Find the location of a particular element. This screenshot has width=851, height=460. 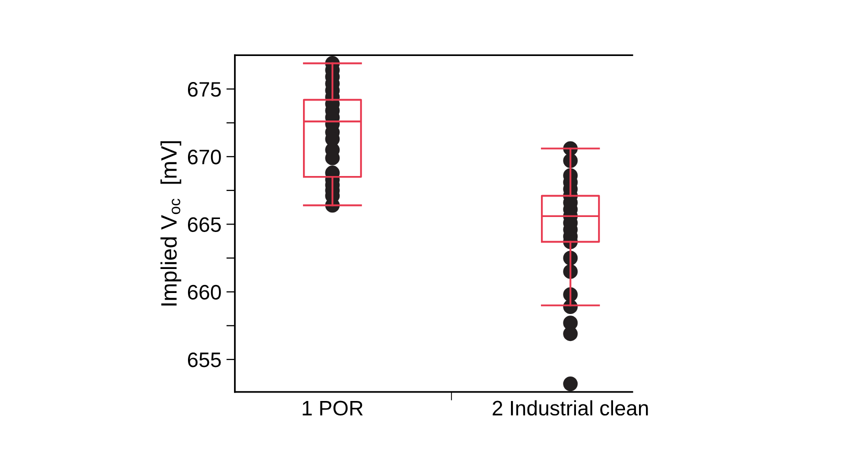

x-tick-label: 2 Industrial clean is located at coordinates (570, 408).